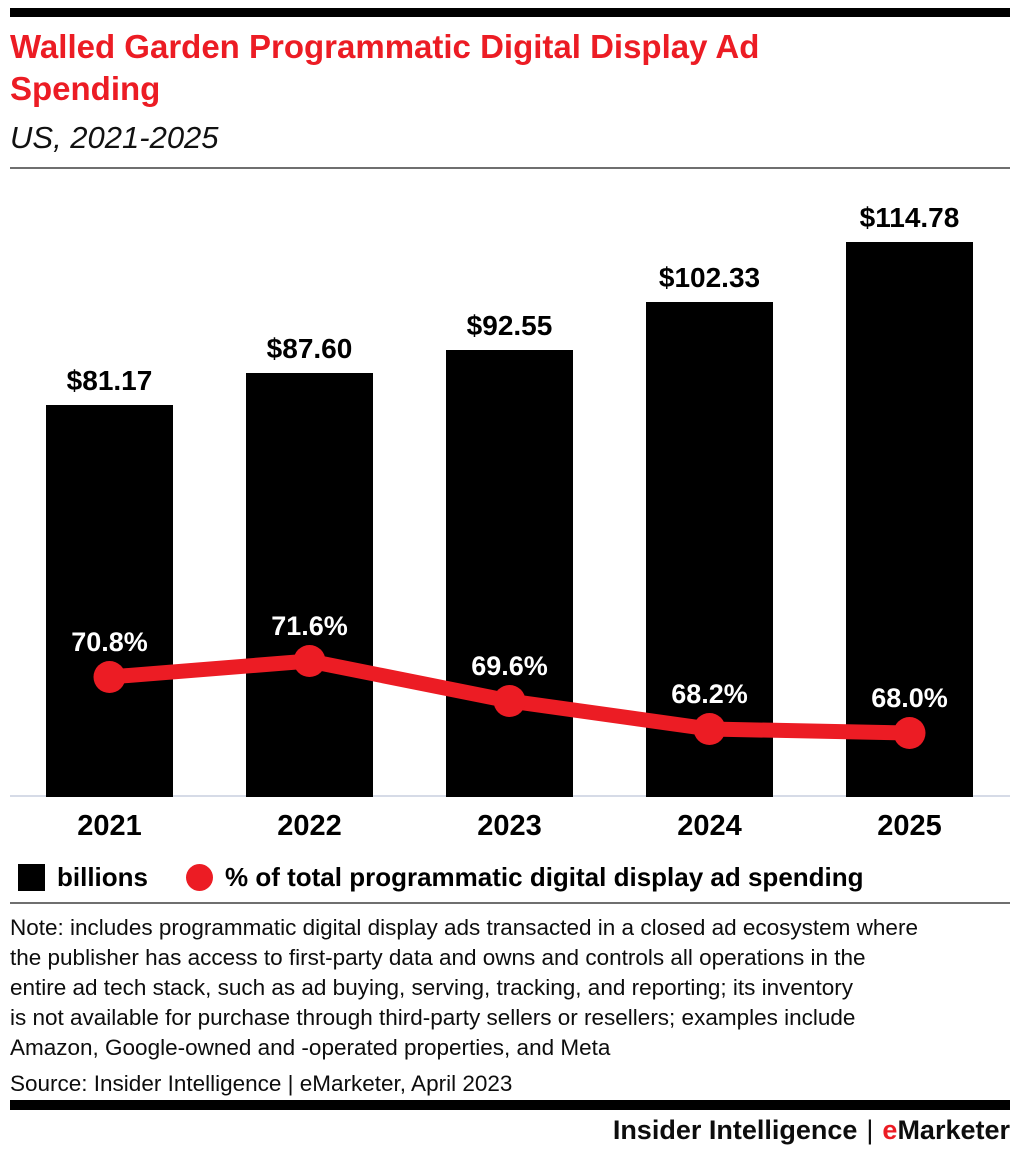 The image size is (1020, 1150). What do you see at coordinates (309, 626) in the screenshot?
I see `line-value-label-2022: 71.6%` at bounding box center [309, 626].